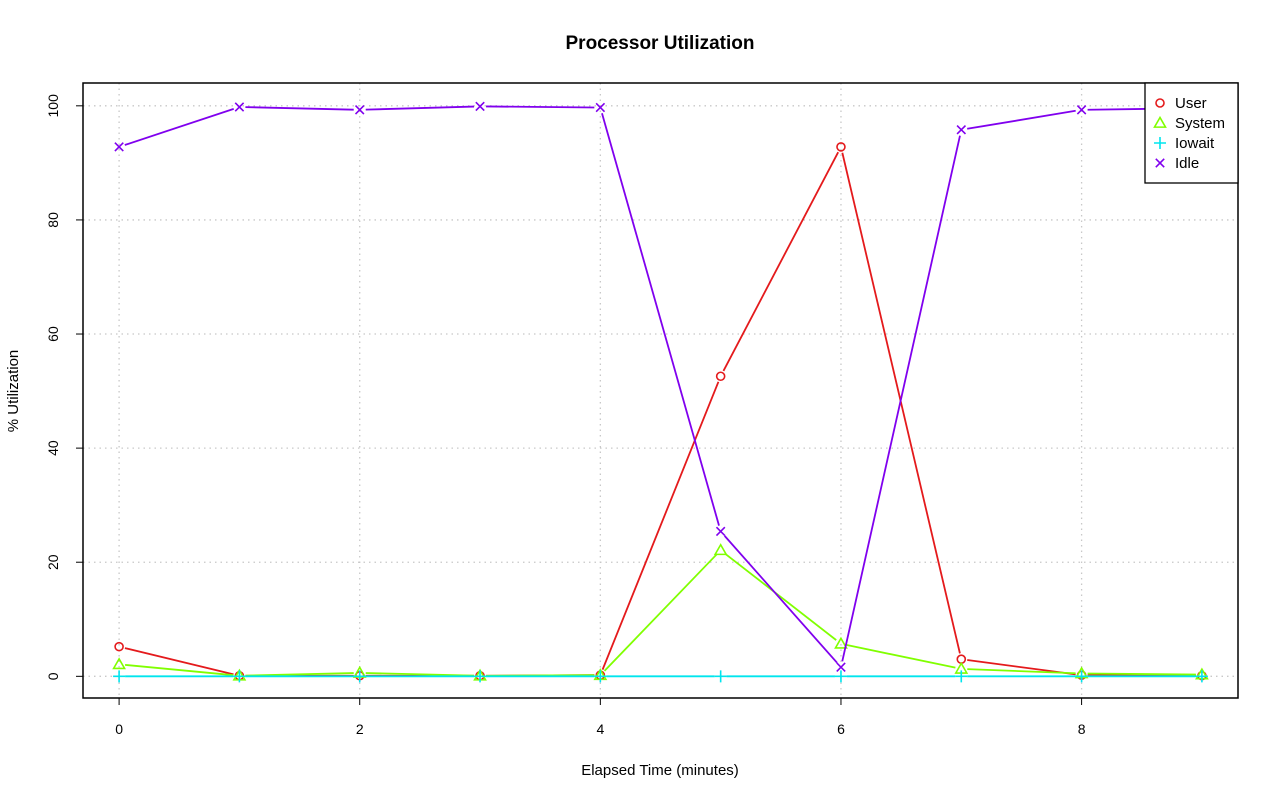 This screenshot has height=801, width=1280. Describe the element at coordinates (660, 676) in the screenshot. I see `series-iowait` at that location.